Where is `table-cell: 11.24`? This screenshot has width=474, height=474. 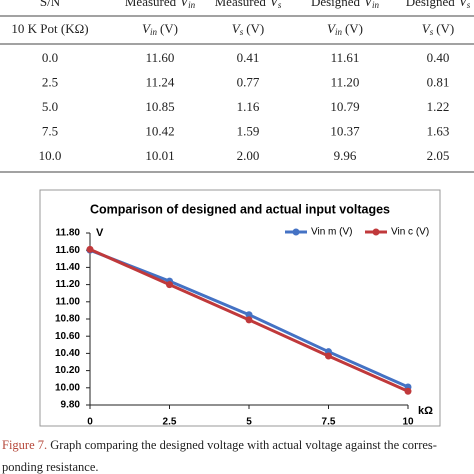 table-cell: 11.24 is located at coordinates (160, 81).